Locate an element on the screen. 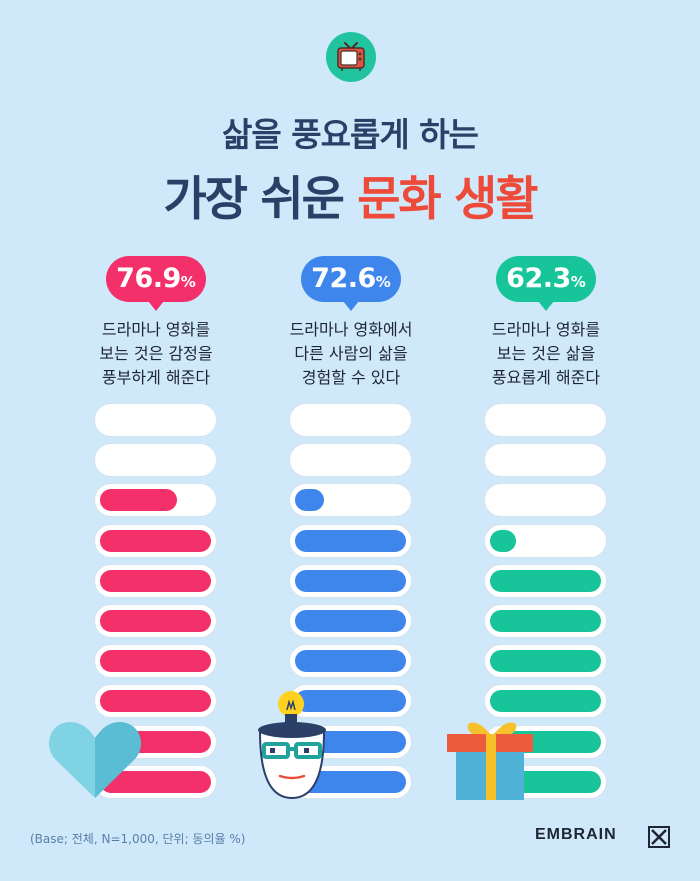  title-line-1: 삶을 풍요롭게 하는 is located at coordinates (350, 134).